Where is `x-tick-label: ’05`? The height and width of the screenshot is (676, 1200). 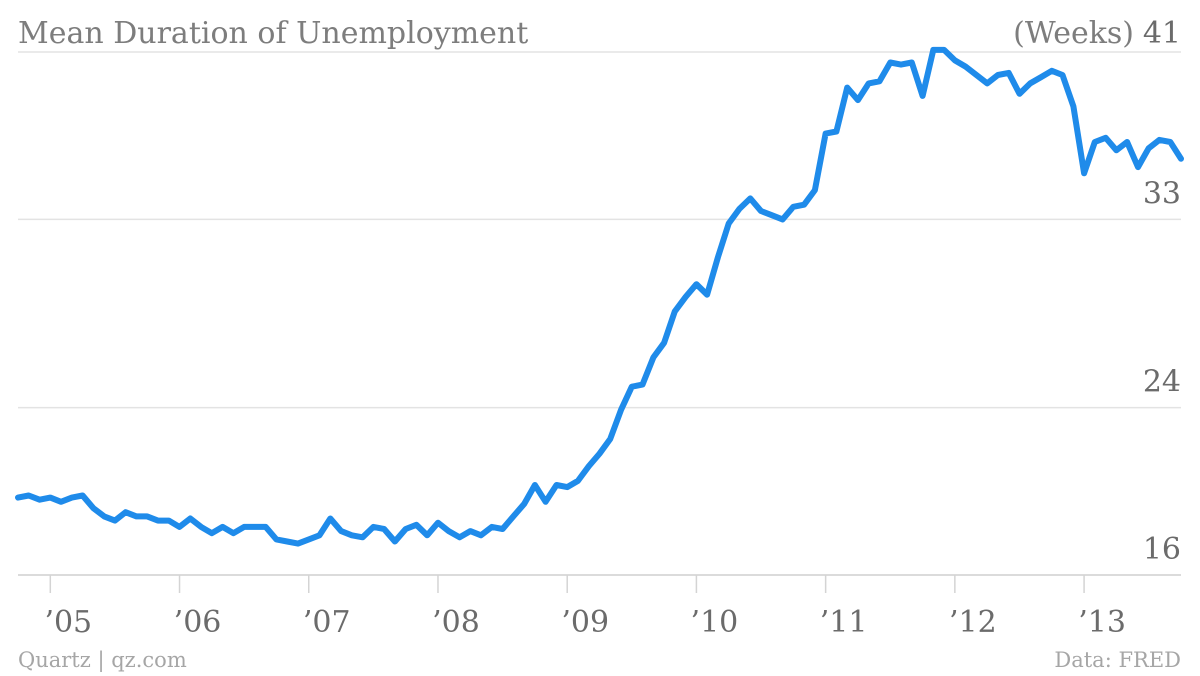
x-tick-label: ’05 is located at coordinates (68, 622).